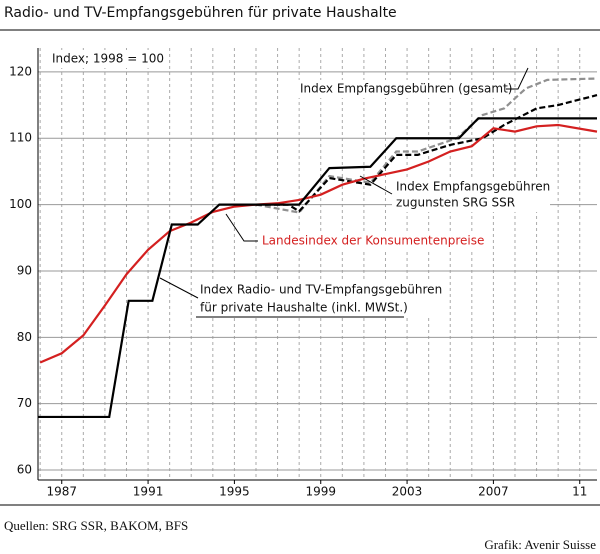  I want to click on credit: Grafik: Avenir Suisse, so click(540, 544).